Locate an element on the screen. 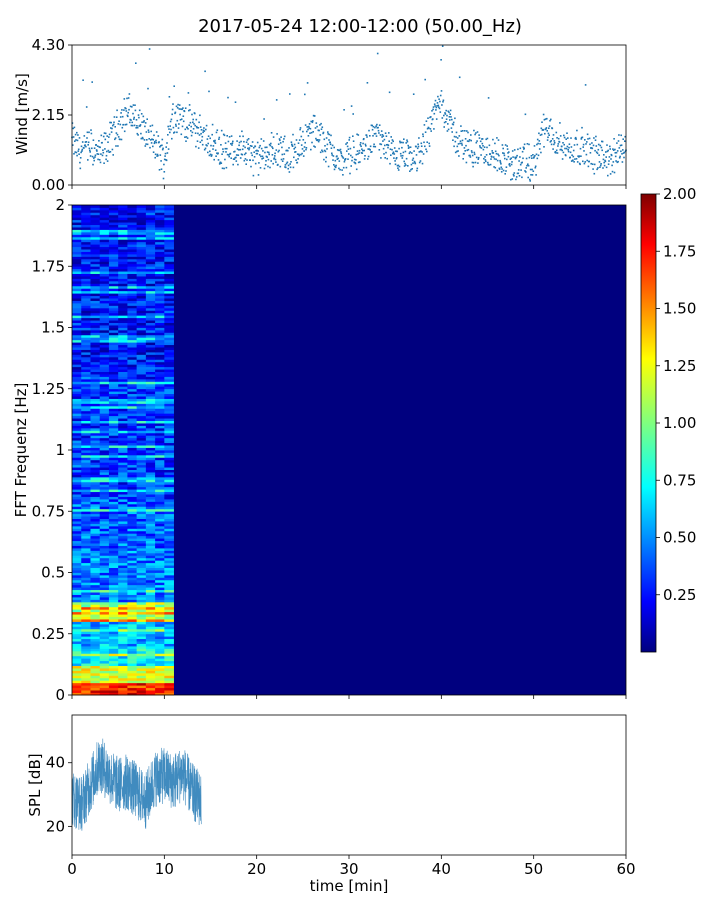 The image size is (720, 900). fft-y-tick-label: 1.25 is located at coordinates (48, 389).